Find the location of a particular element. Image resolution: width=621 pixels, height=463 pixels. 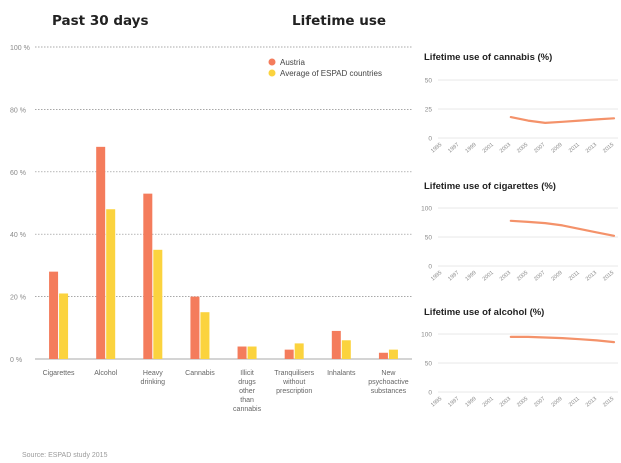

y-tick-label: 100 % is located at coordinates (20, 48).